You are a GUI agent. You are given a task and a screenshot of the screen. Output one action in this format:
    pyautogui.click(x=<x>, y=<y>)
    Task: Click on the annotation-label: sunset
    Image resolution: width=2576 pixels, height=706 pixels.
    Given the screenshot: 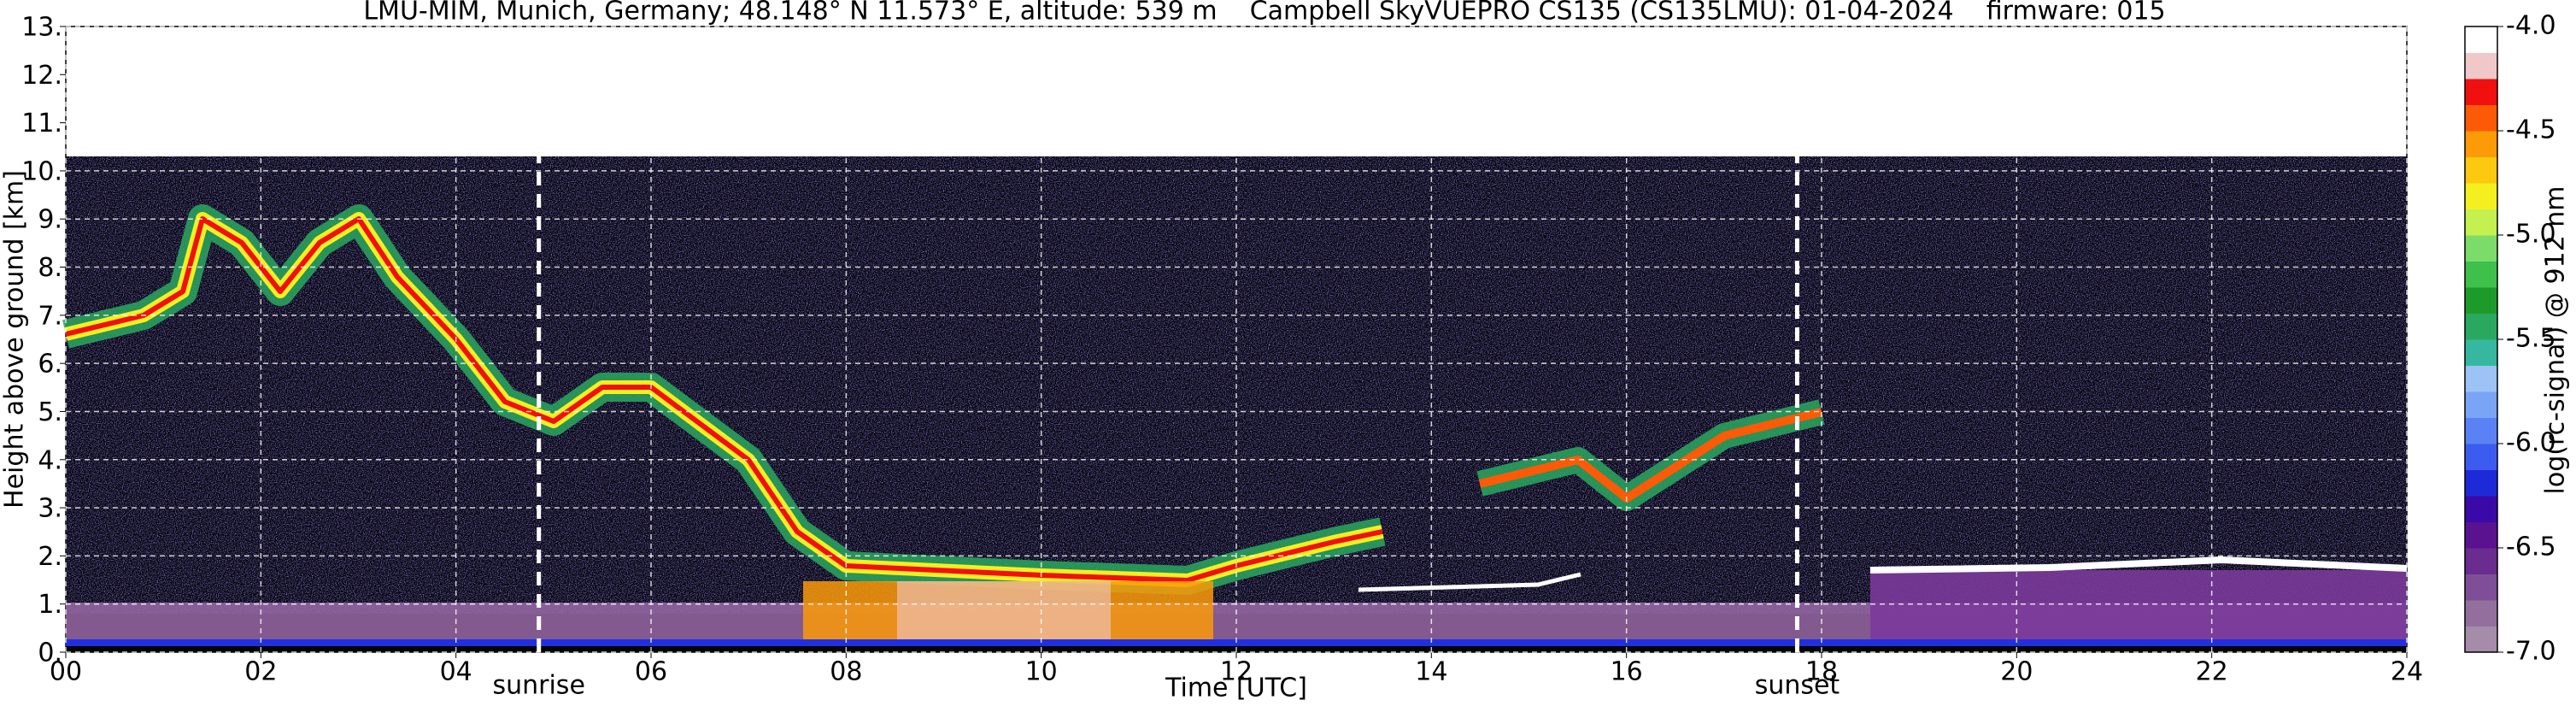 What is the action you would take?
    pyautogui.click(x=1797, y=686)
    